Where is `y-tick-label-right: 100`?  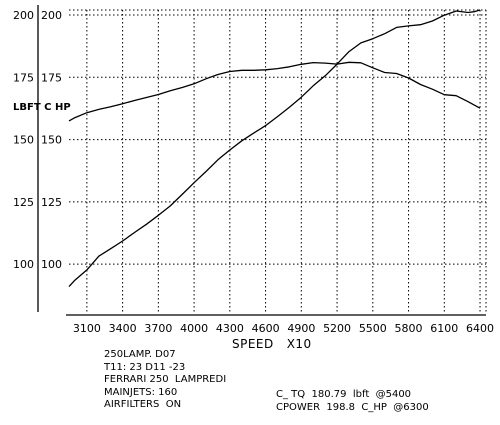
y-tick-label-right: 100 is located at coordinates (51, 264).